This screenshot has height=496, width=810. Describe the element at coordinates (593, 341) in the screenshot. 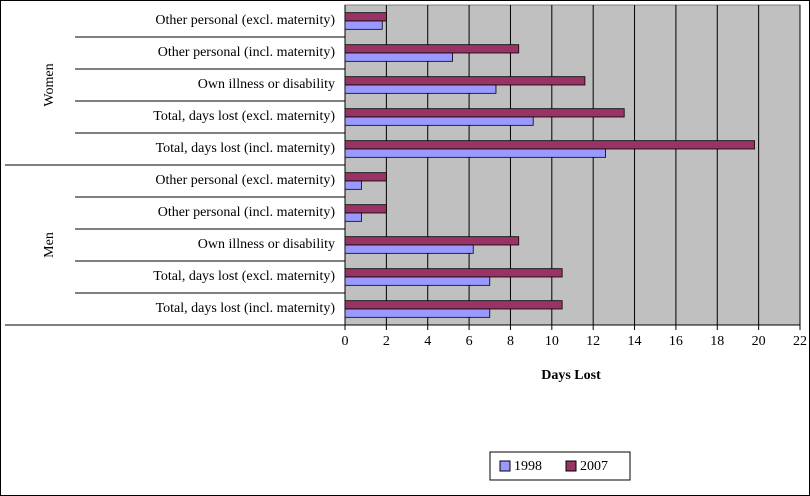

I see `x-tick-label: 12` at that location.